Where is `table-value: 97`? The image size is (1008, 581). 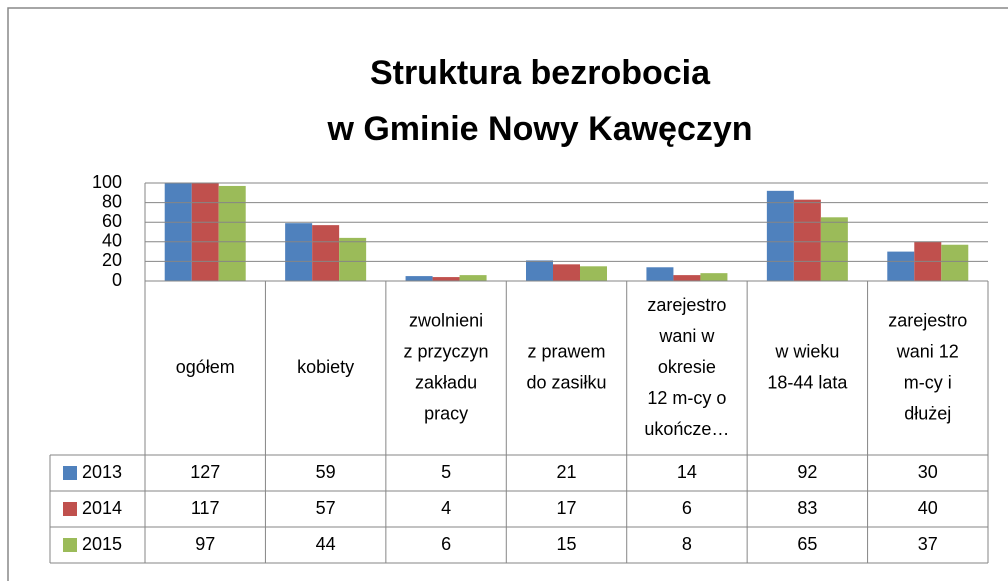
table-value: 97 is located at coordinates (205, 544).